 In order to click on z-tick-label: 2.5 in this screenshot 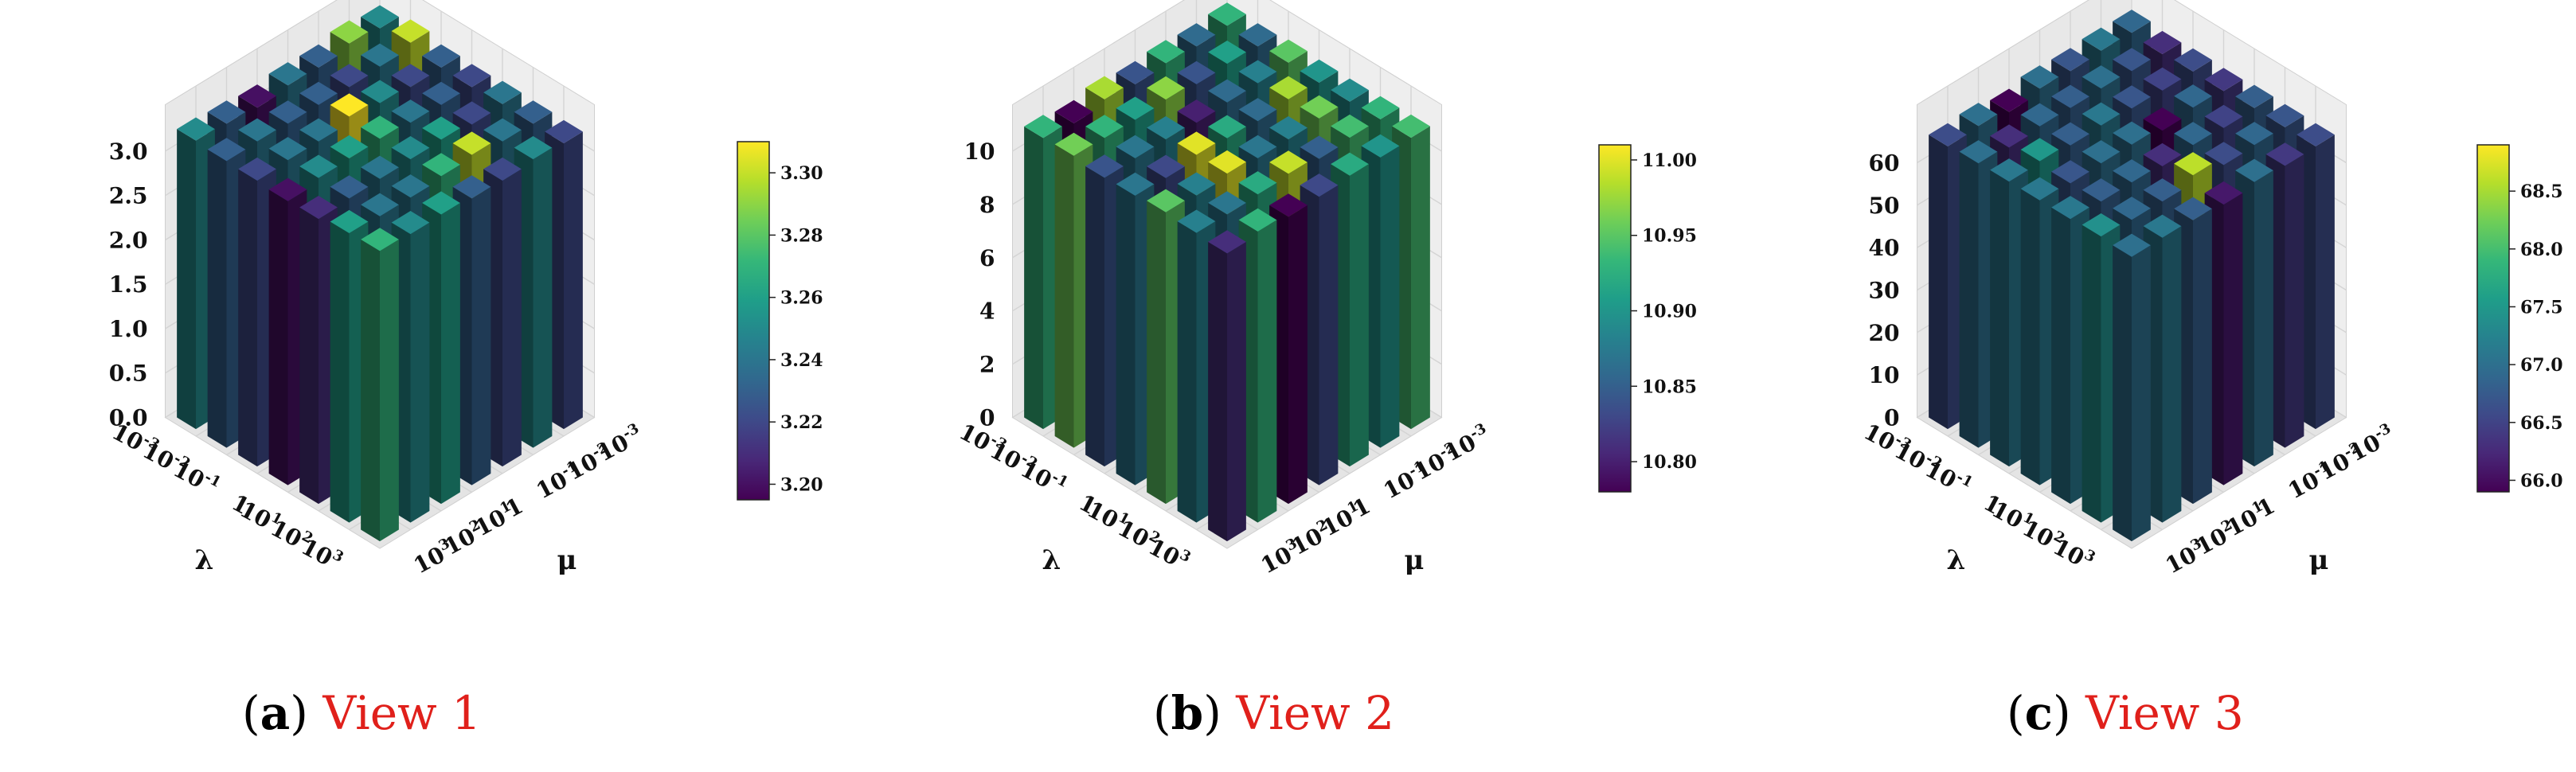, I will do `click(128, 196)`.